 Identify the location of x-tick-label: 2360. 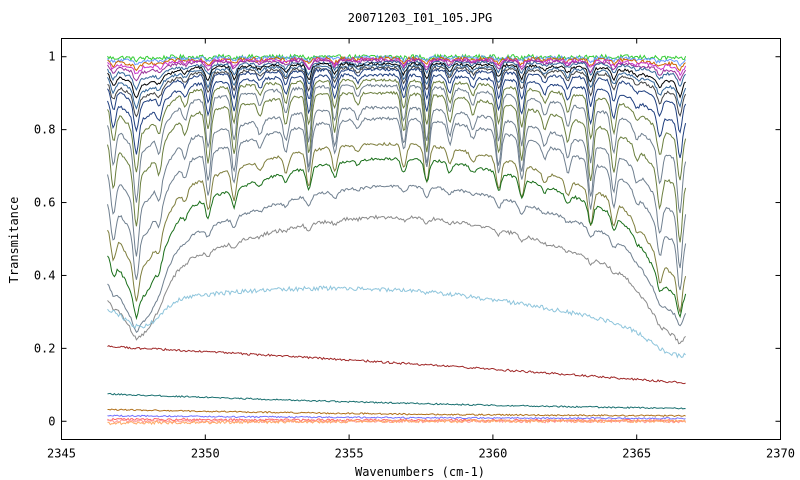
(492, 454).